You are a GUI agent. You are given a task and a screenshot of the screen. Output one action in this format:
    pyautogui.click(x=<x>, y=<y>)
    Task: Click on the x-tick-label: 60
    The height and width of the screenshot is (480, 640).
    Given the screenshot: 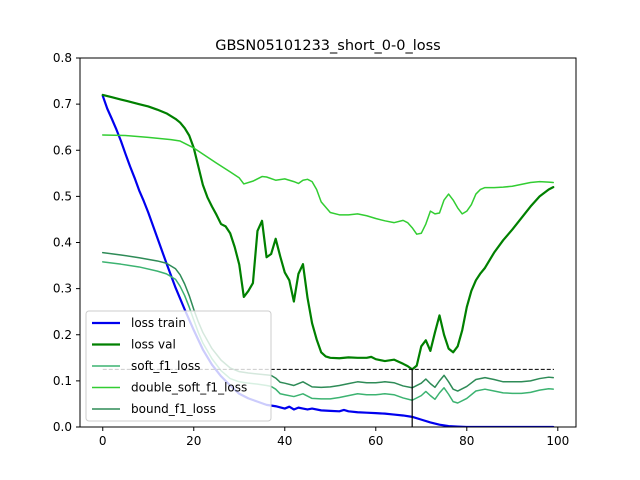 What is the action you would take?
    pyautogui.click(x=375, y=441)
    